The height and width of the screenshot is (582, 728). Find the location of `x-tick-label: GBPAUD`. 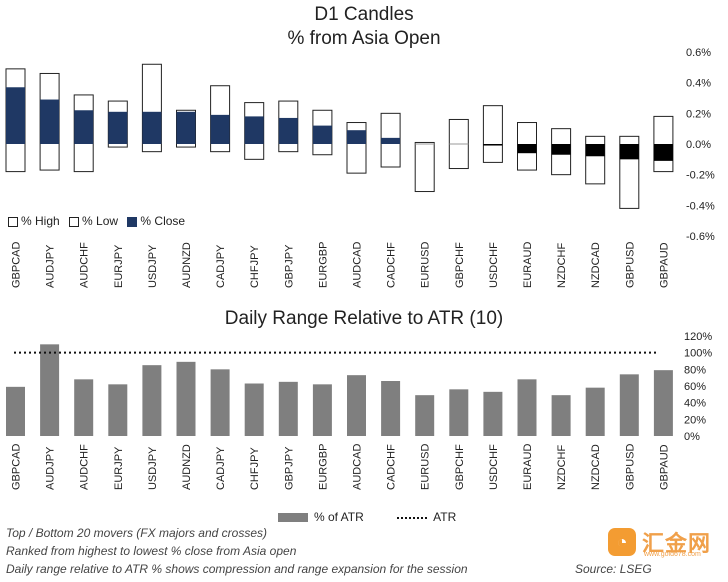

x-tick-label: GBPAUD is located at coordinates (664, 265).